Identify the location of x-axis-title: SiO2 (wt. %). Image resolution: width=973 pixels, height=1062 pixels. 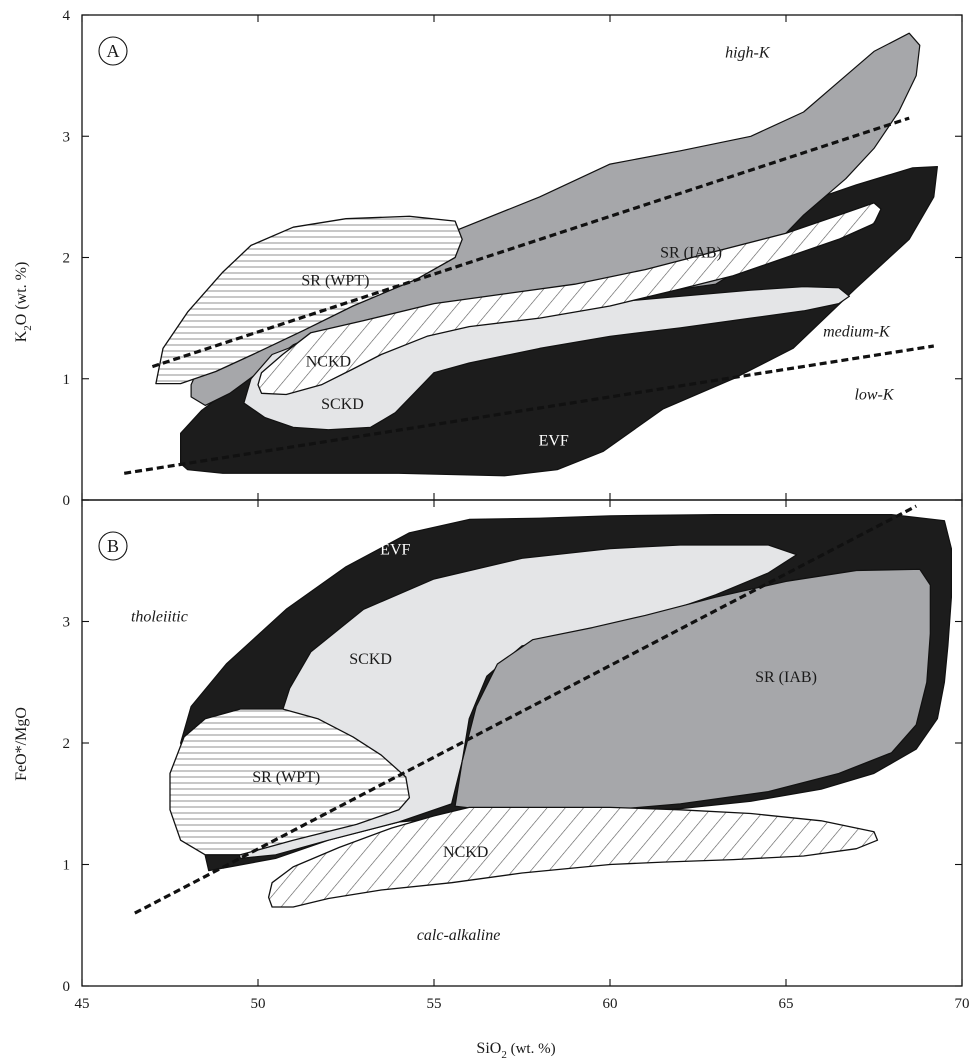
(515, 1050).